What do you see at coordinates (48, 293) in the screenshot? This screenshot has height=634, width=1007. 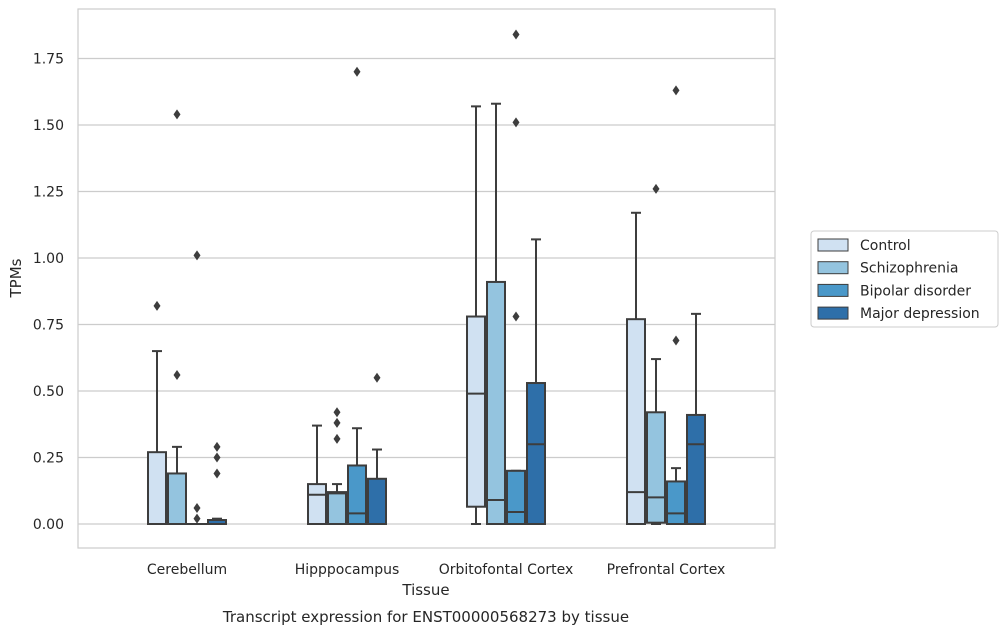 I see `y-tick-labels: 0.00 0.25 0.50 0.75 1.00 1.25 1.50 1.75` at bounding box center [48, 293].